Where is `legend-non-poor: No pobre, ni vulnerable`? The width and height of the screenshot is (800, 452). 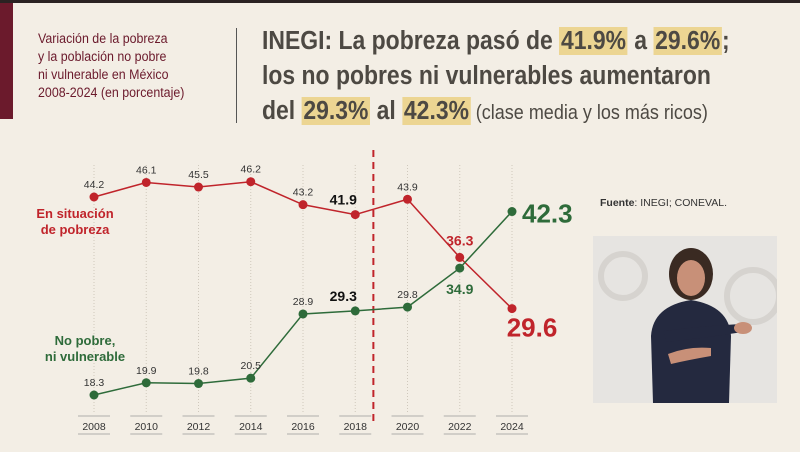
legend-non-poor: No pobre, ni vulnerable is located at coordinates (85, 349).